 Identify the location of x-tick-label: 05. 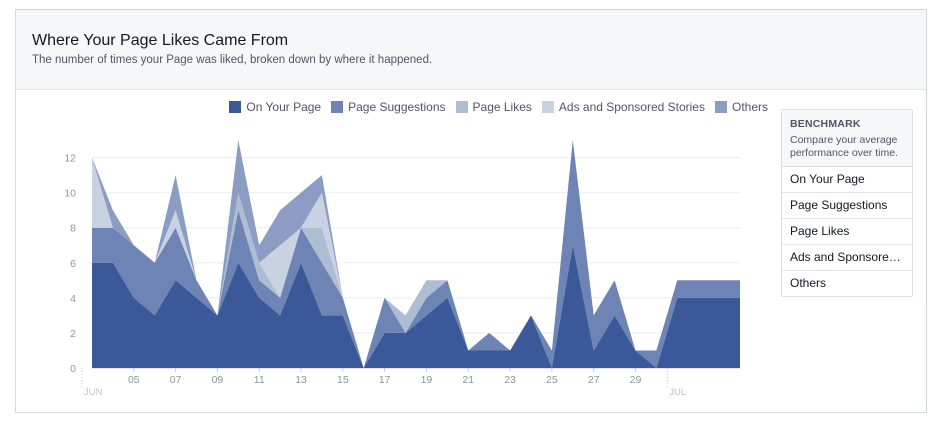
(134, 380).